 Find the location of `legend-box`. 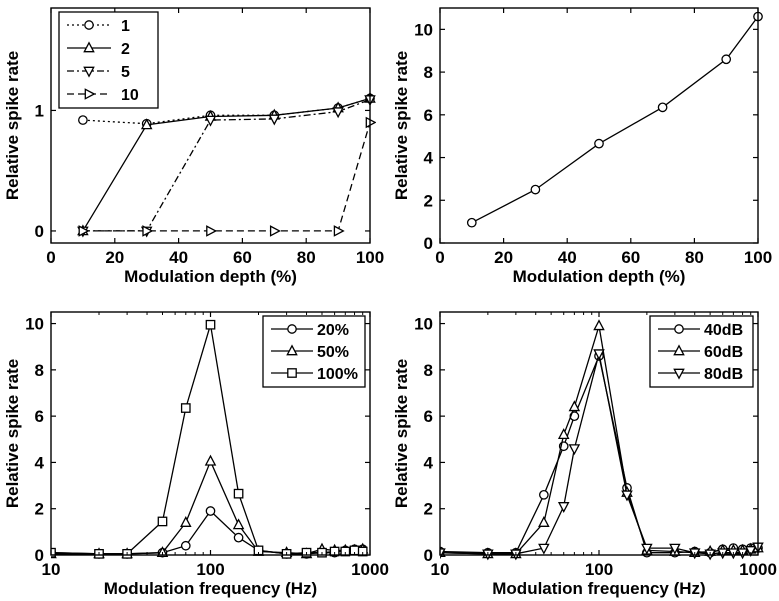

legend-box is located at coordinates (108, 60).